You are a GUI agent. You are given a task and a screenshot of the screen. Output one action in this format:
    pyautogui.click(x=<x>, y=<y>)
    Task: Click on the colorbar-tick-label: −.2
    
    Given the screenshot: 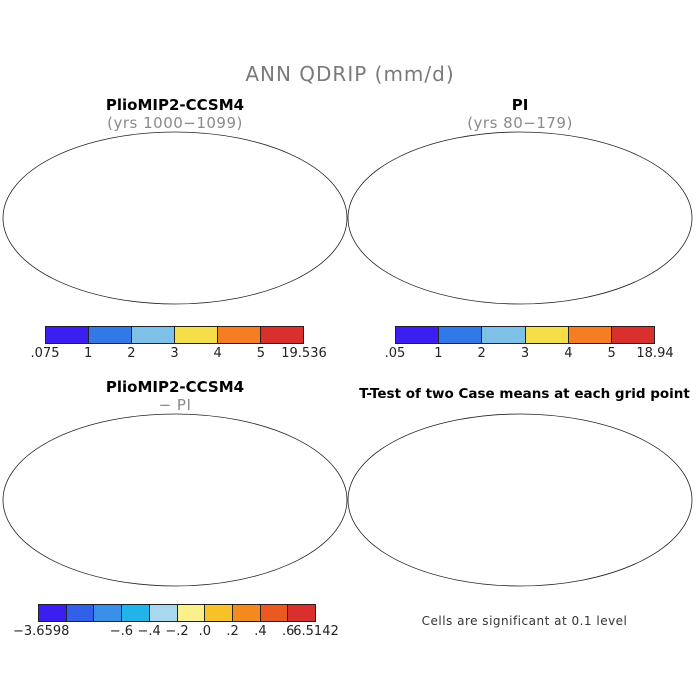 What is the action you would take?
    pyautogui.click(x=177, y=631)
    